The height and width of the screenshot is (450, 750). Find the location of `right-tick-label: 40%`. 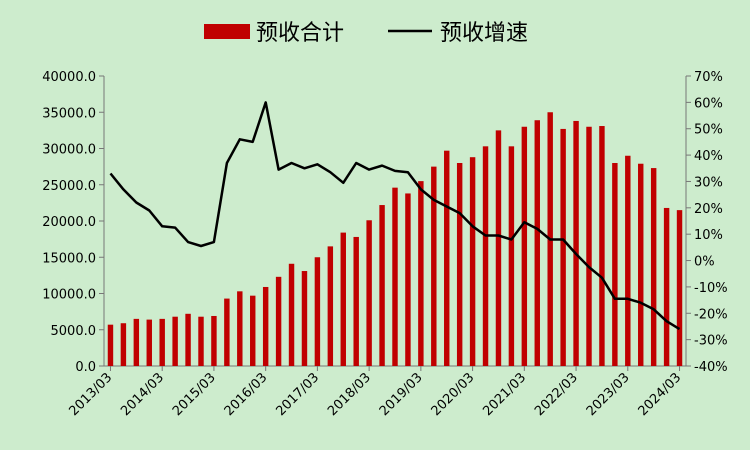

right-tick-label: 40% is located at coordinates (708, 156).